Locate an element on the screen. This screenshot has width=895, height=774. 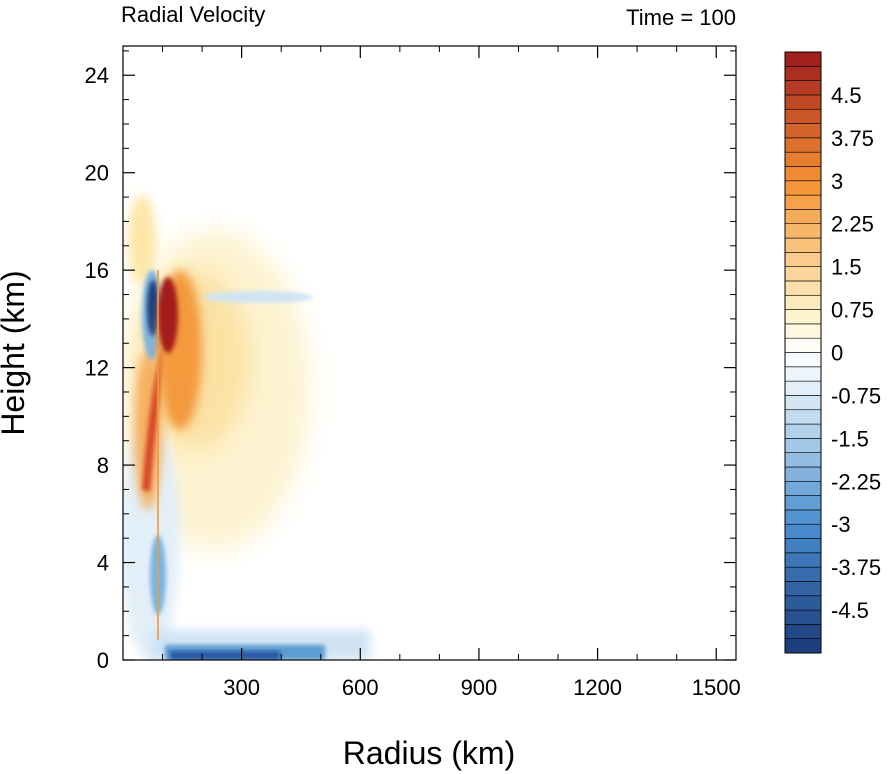
y-axis-label: Height (km) is located at coordinates (15, 352).